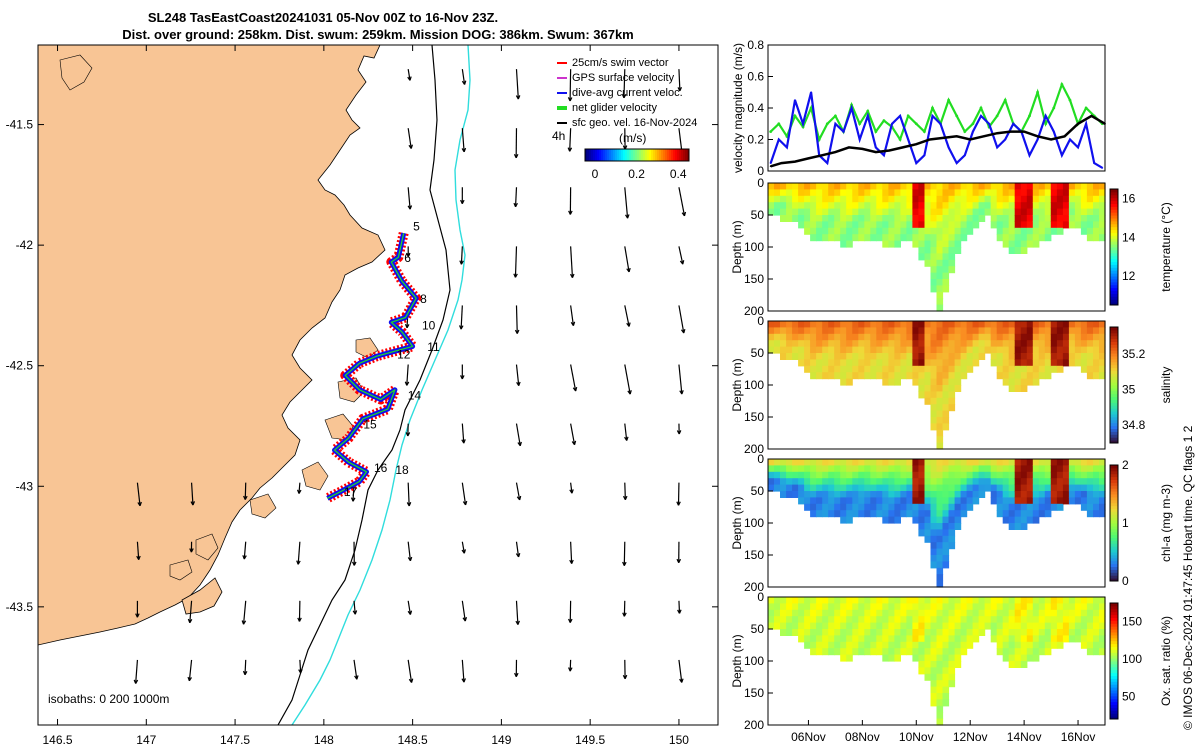  What do you see at coordinates (573, 434) in the screenshot?
I see `arrow-shaft` at bounding box center [573, 434].